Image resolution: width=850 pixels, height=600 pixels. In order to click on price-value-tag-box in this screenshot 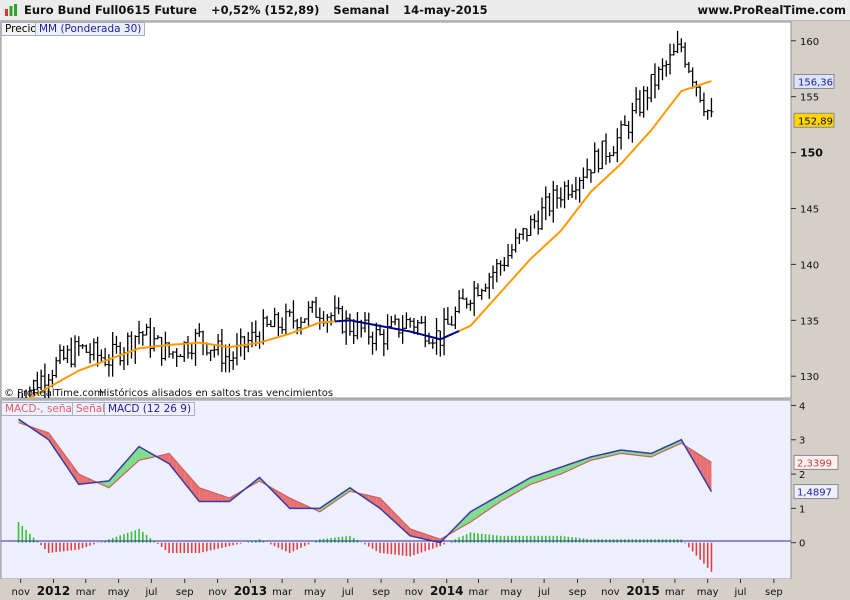, I will do `click(814, 120)`.